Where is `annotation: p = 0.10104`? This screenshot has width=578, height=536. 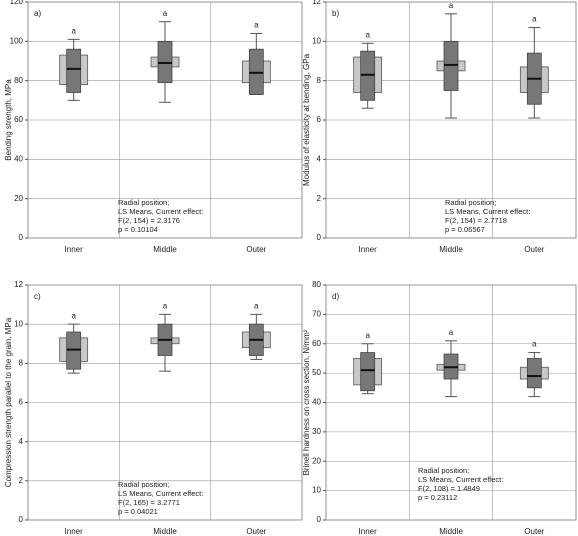
annotation: p = 0.10104 is located at coordinates (138, 229).